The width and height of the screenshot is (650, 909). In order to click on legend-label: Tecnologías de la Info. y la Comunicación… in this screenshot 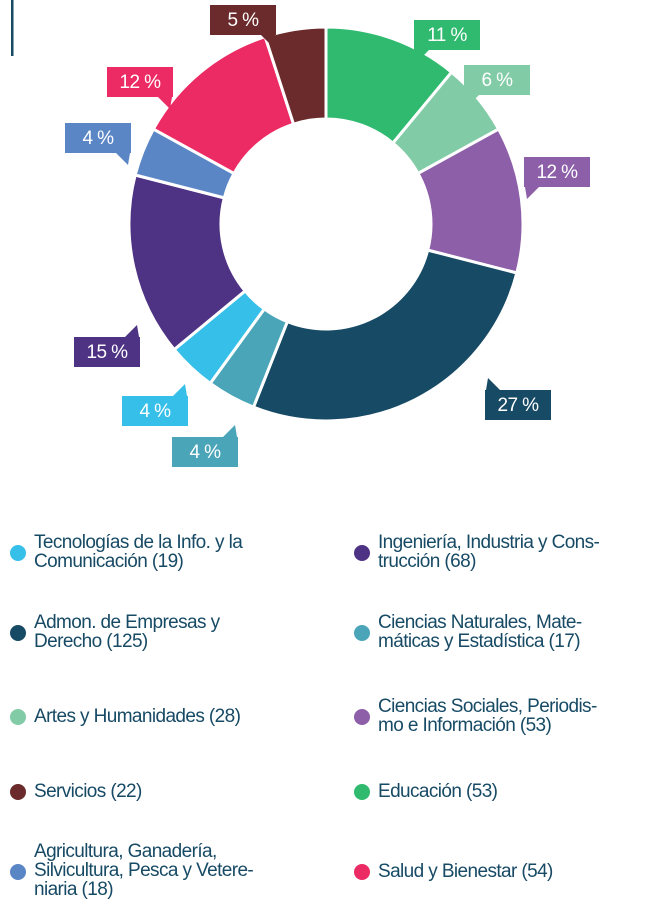, I will do `click(138, 552)`.